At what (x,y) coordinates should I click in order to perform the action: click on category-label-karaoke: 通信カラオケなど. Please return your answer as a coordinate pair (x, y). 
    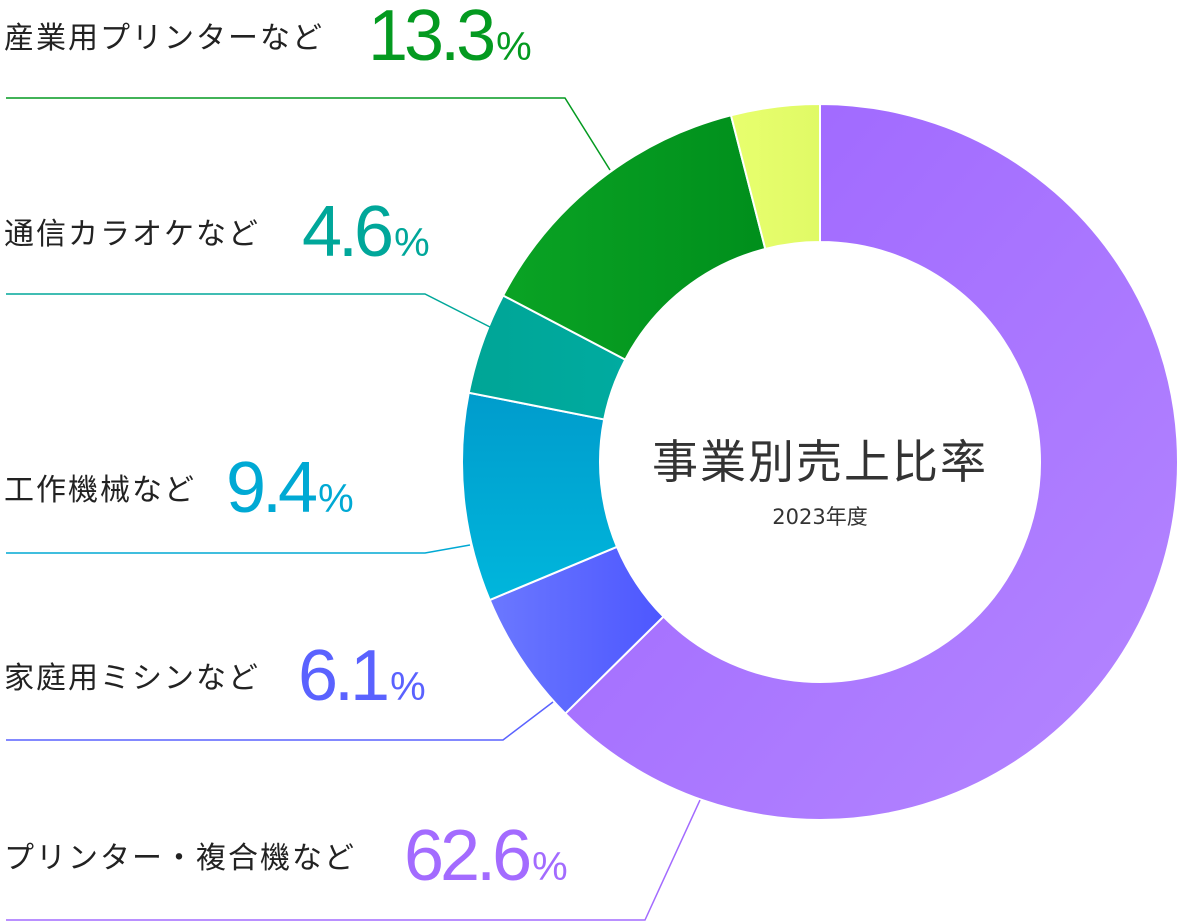
    Looking at the image, I should click on (132, 234).